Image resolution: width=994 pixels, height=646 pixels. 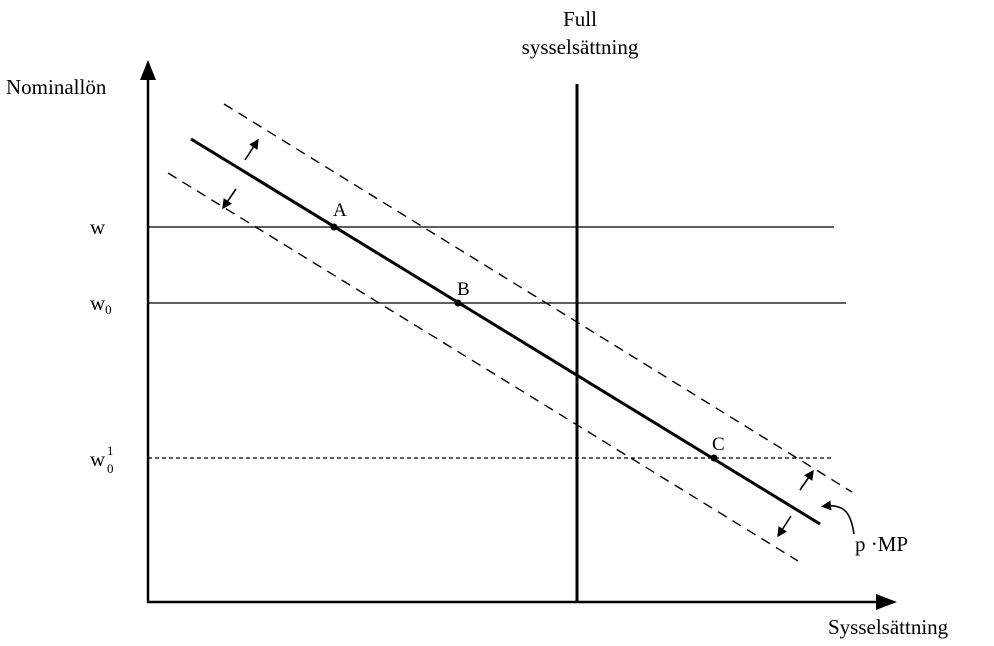 I want to click on wage-label-w: w, so click(x=98, y=227).